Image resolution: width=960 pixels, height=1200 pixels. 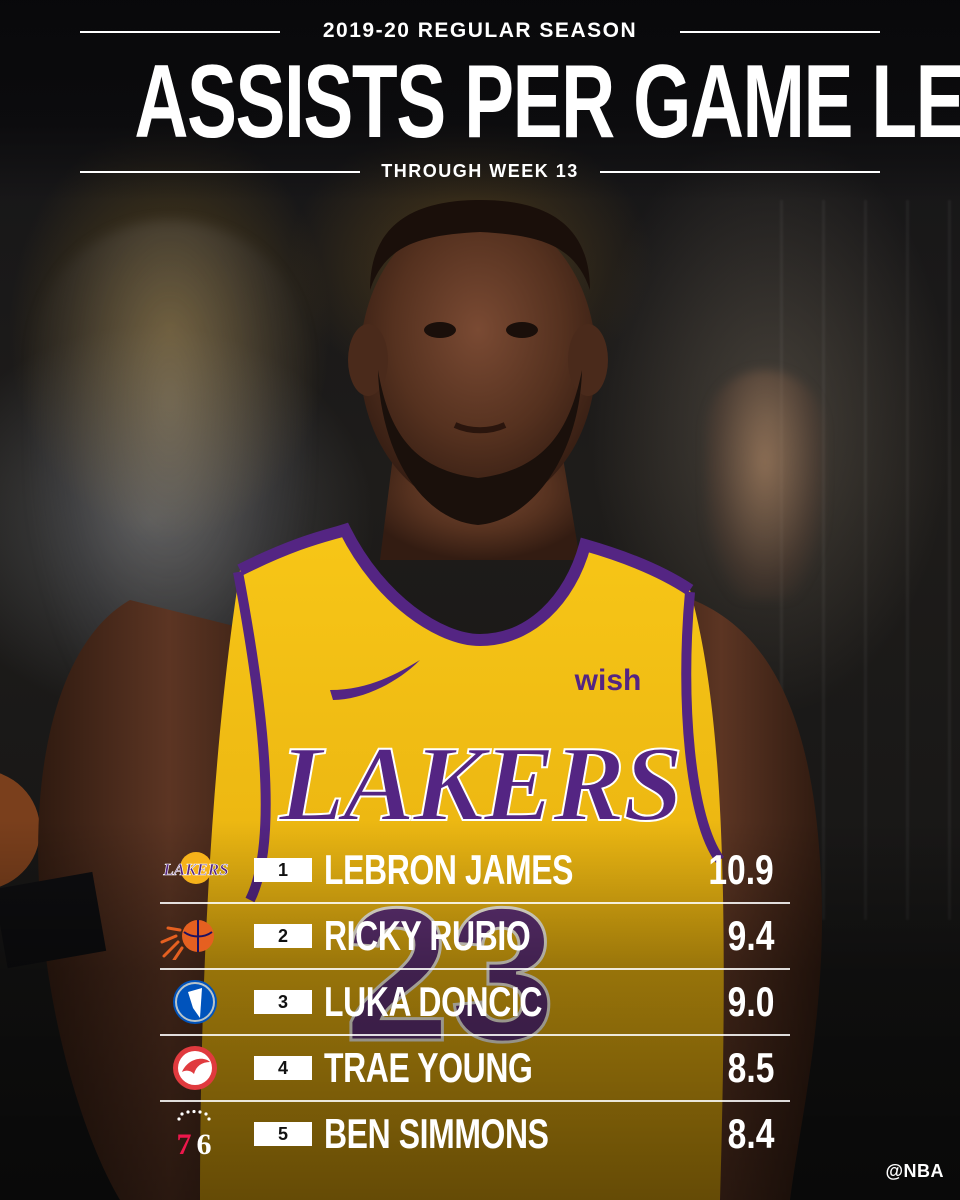 What do you see at coordinates (478, 360) in the screenshot?
I see `player-head` at bounding box center [478, 360].